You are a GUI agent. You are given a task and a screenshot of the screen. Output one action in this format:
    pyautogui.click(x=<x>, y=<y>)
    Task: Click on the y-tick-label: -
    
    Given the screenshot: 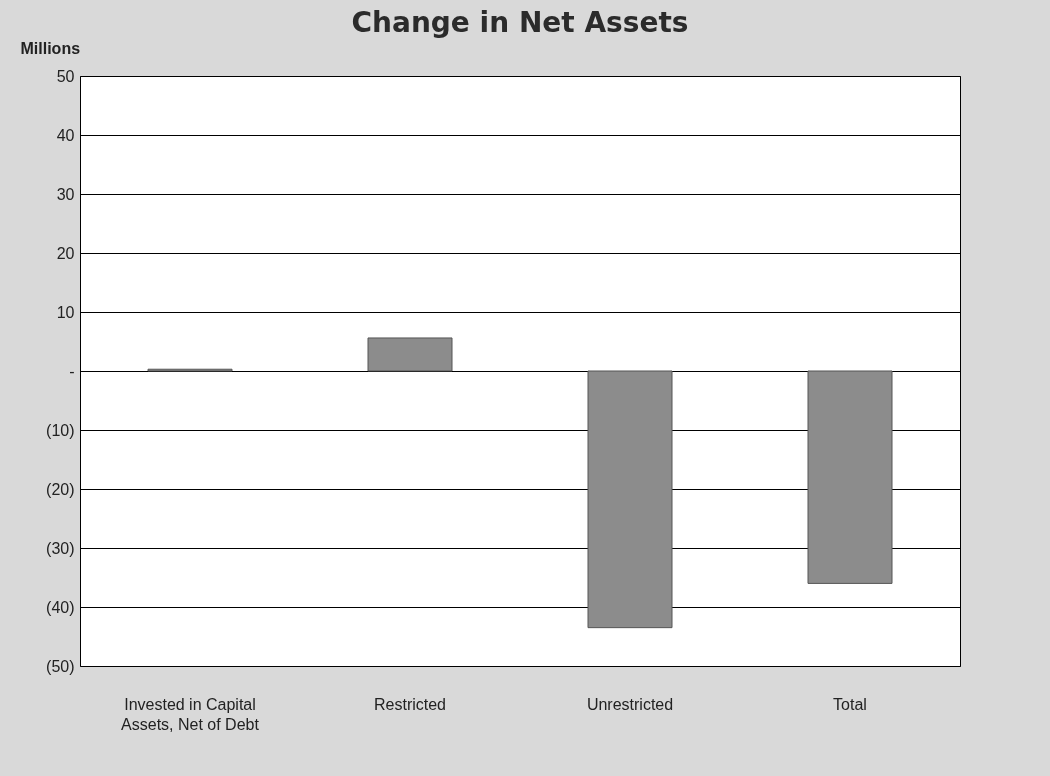 What is the action you would take?
    pyautogui.click(x=72, y=371)
    